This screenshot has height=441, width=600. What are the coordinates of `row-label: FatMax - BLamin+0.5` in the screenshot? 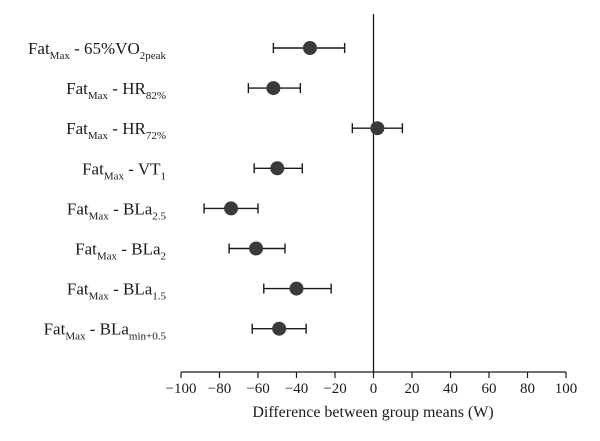 It's located at (105, 331).